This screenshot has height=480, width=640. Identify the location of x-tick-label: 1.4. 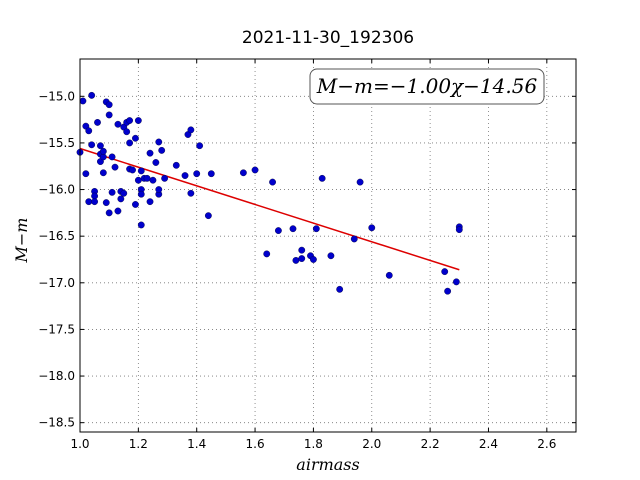
(196, 444).